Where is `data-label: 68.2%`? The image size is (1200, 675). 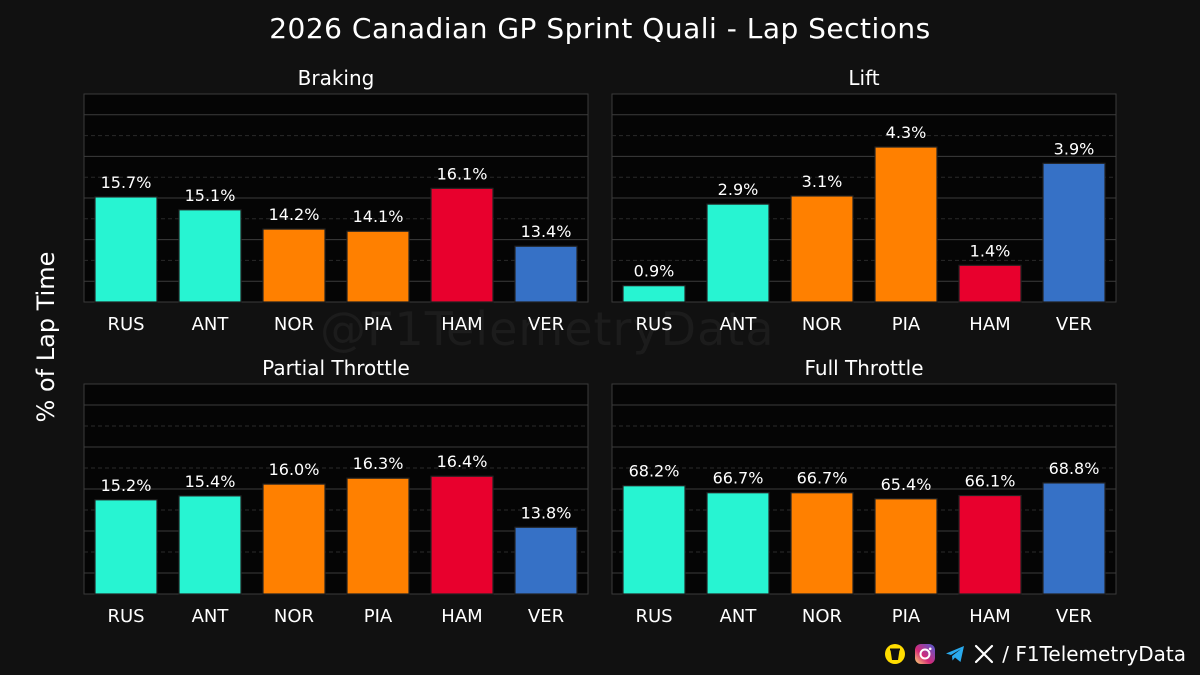
data-label: 68.2% is located at coordinates (654, 471).